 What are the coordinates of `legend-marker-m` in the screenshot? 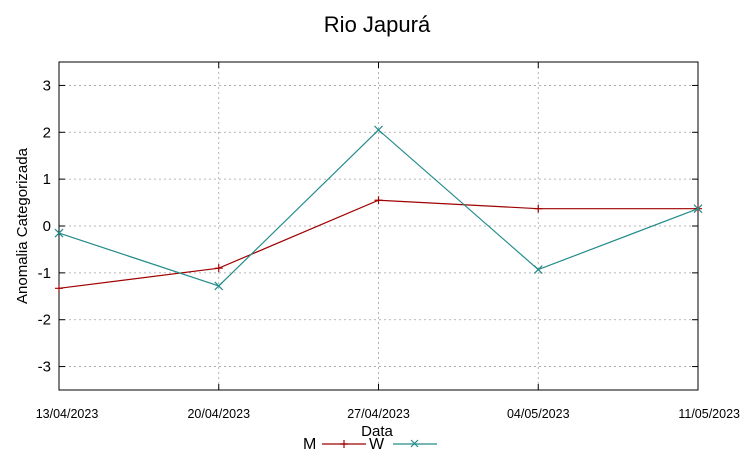 It's located at (344, 444).